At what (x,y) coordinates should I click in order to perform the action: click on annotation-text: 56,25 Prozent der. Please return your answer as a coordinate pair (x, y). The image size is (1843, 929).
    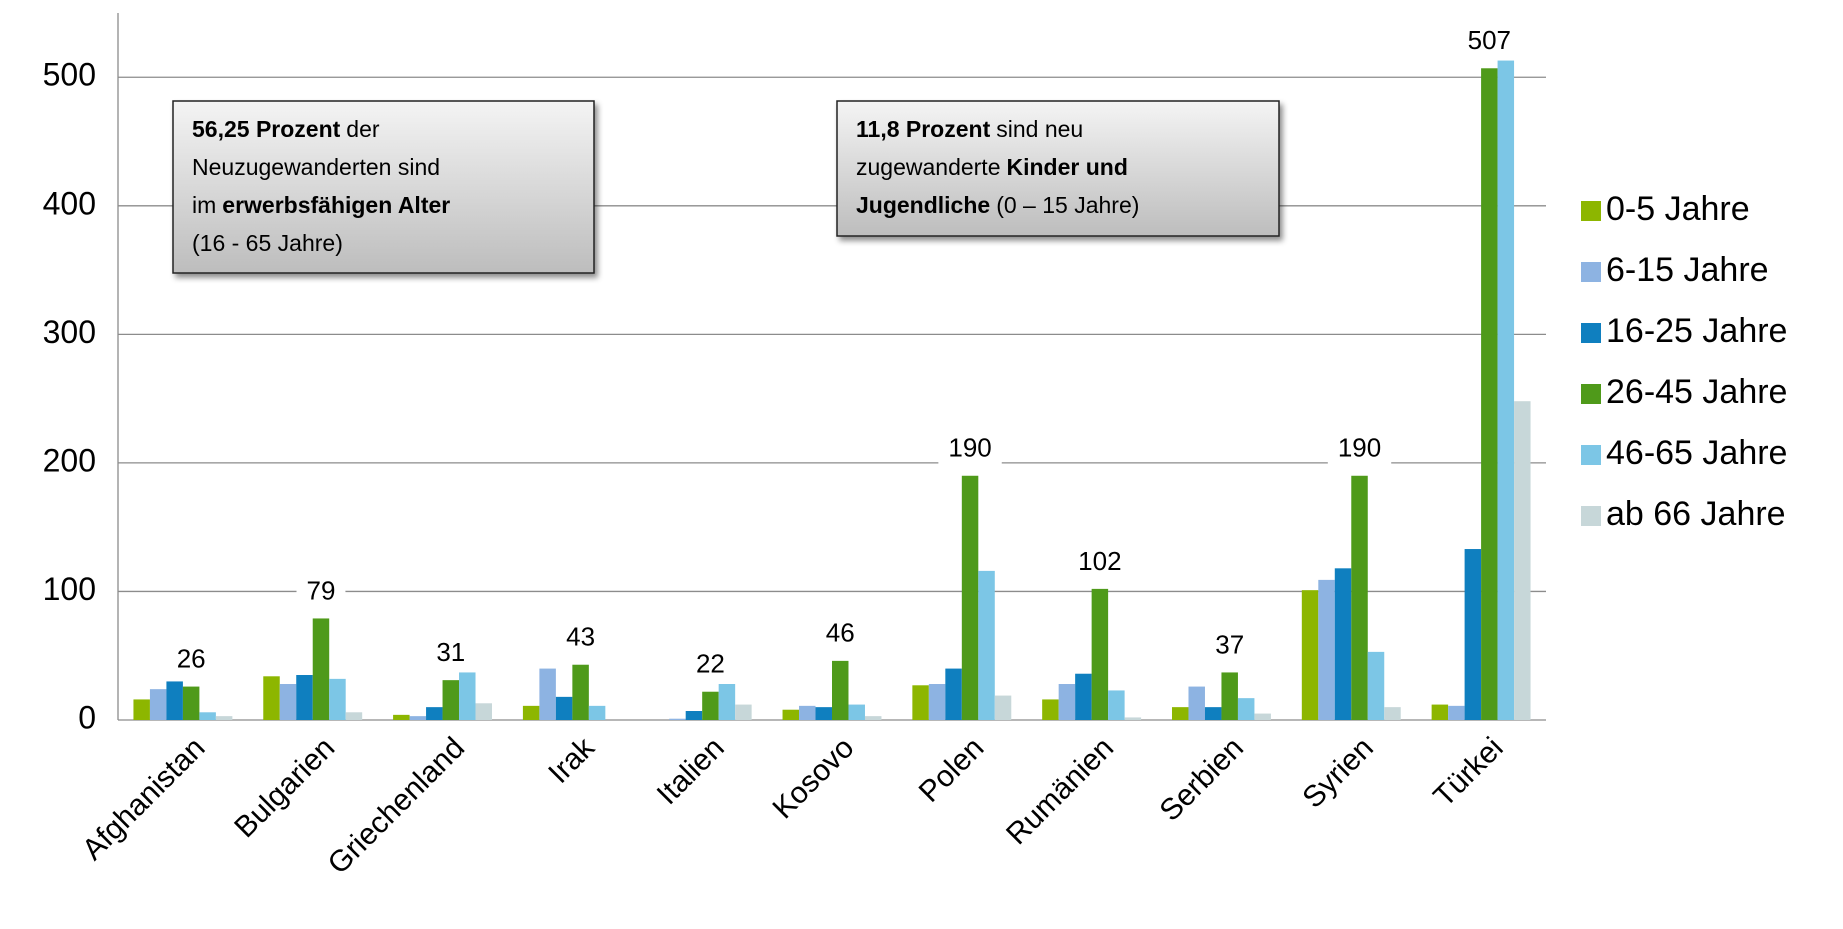
    Looking at the image, I should click on (286, 129).